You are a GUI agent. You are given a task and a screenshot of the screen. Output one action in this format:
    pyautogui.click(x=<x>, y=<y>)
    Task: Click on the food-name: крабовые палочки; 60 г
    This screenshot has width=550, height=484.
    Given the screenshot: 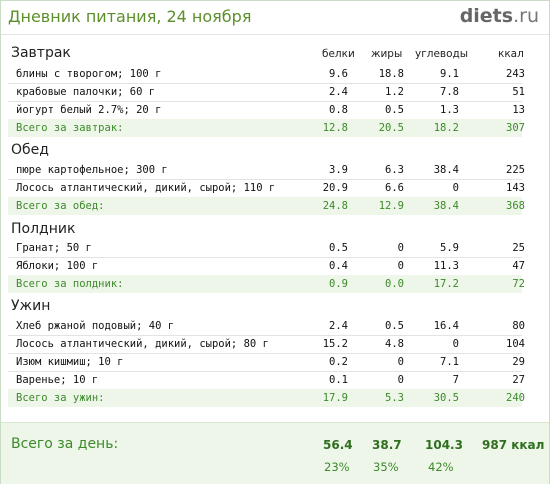 What is the action you would take?
    pyautogui.click(x=86, y=92)
    